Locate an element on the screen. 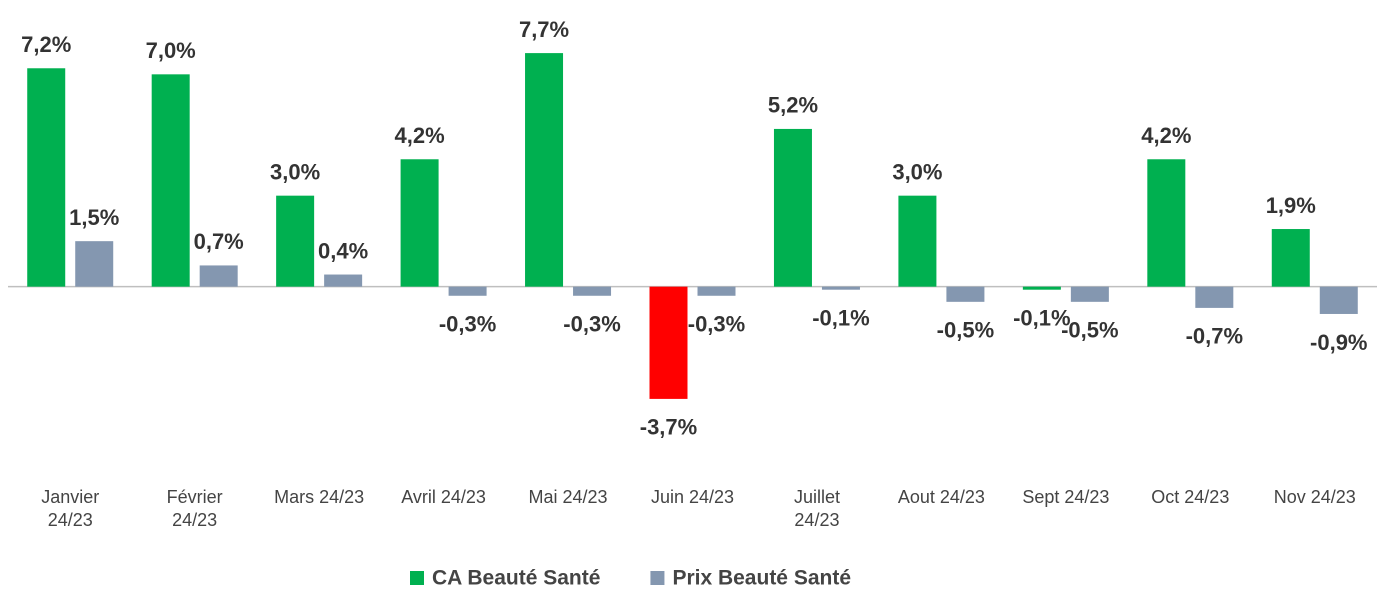 Image resolution: width=1379 pixels, height=590 pixels. data-label: 0,7% is located at coordinates (219, 241).